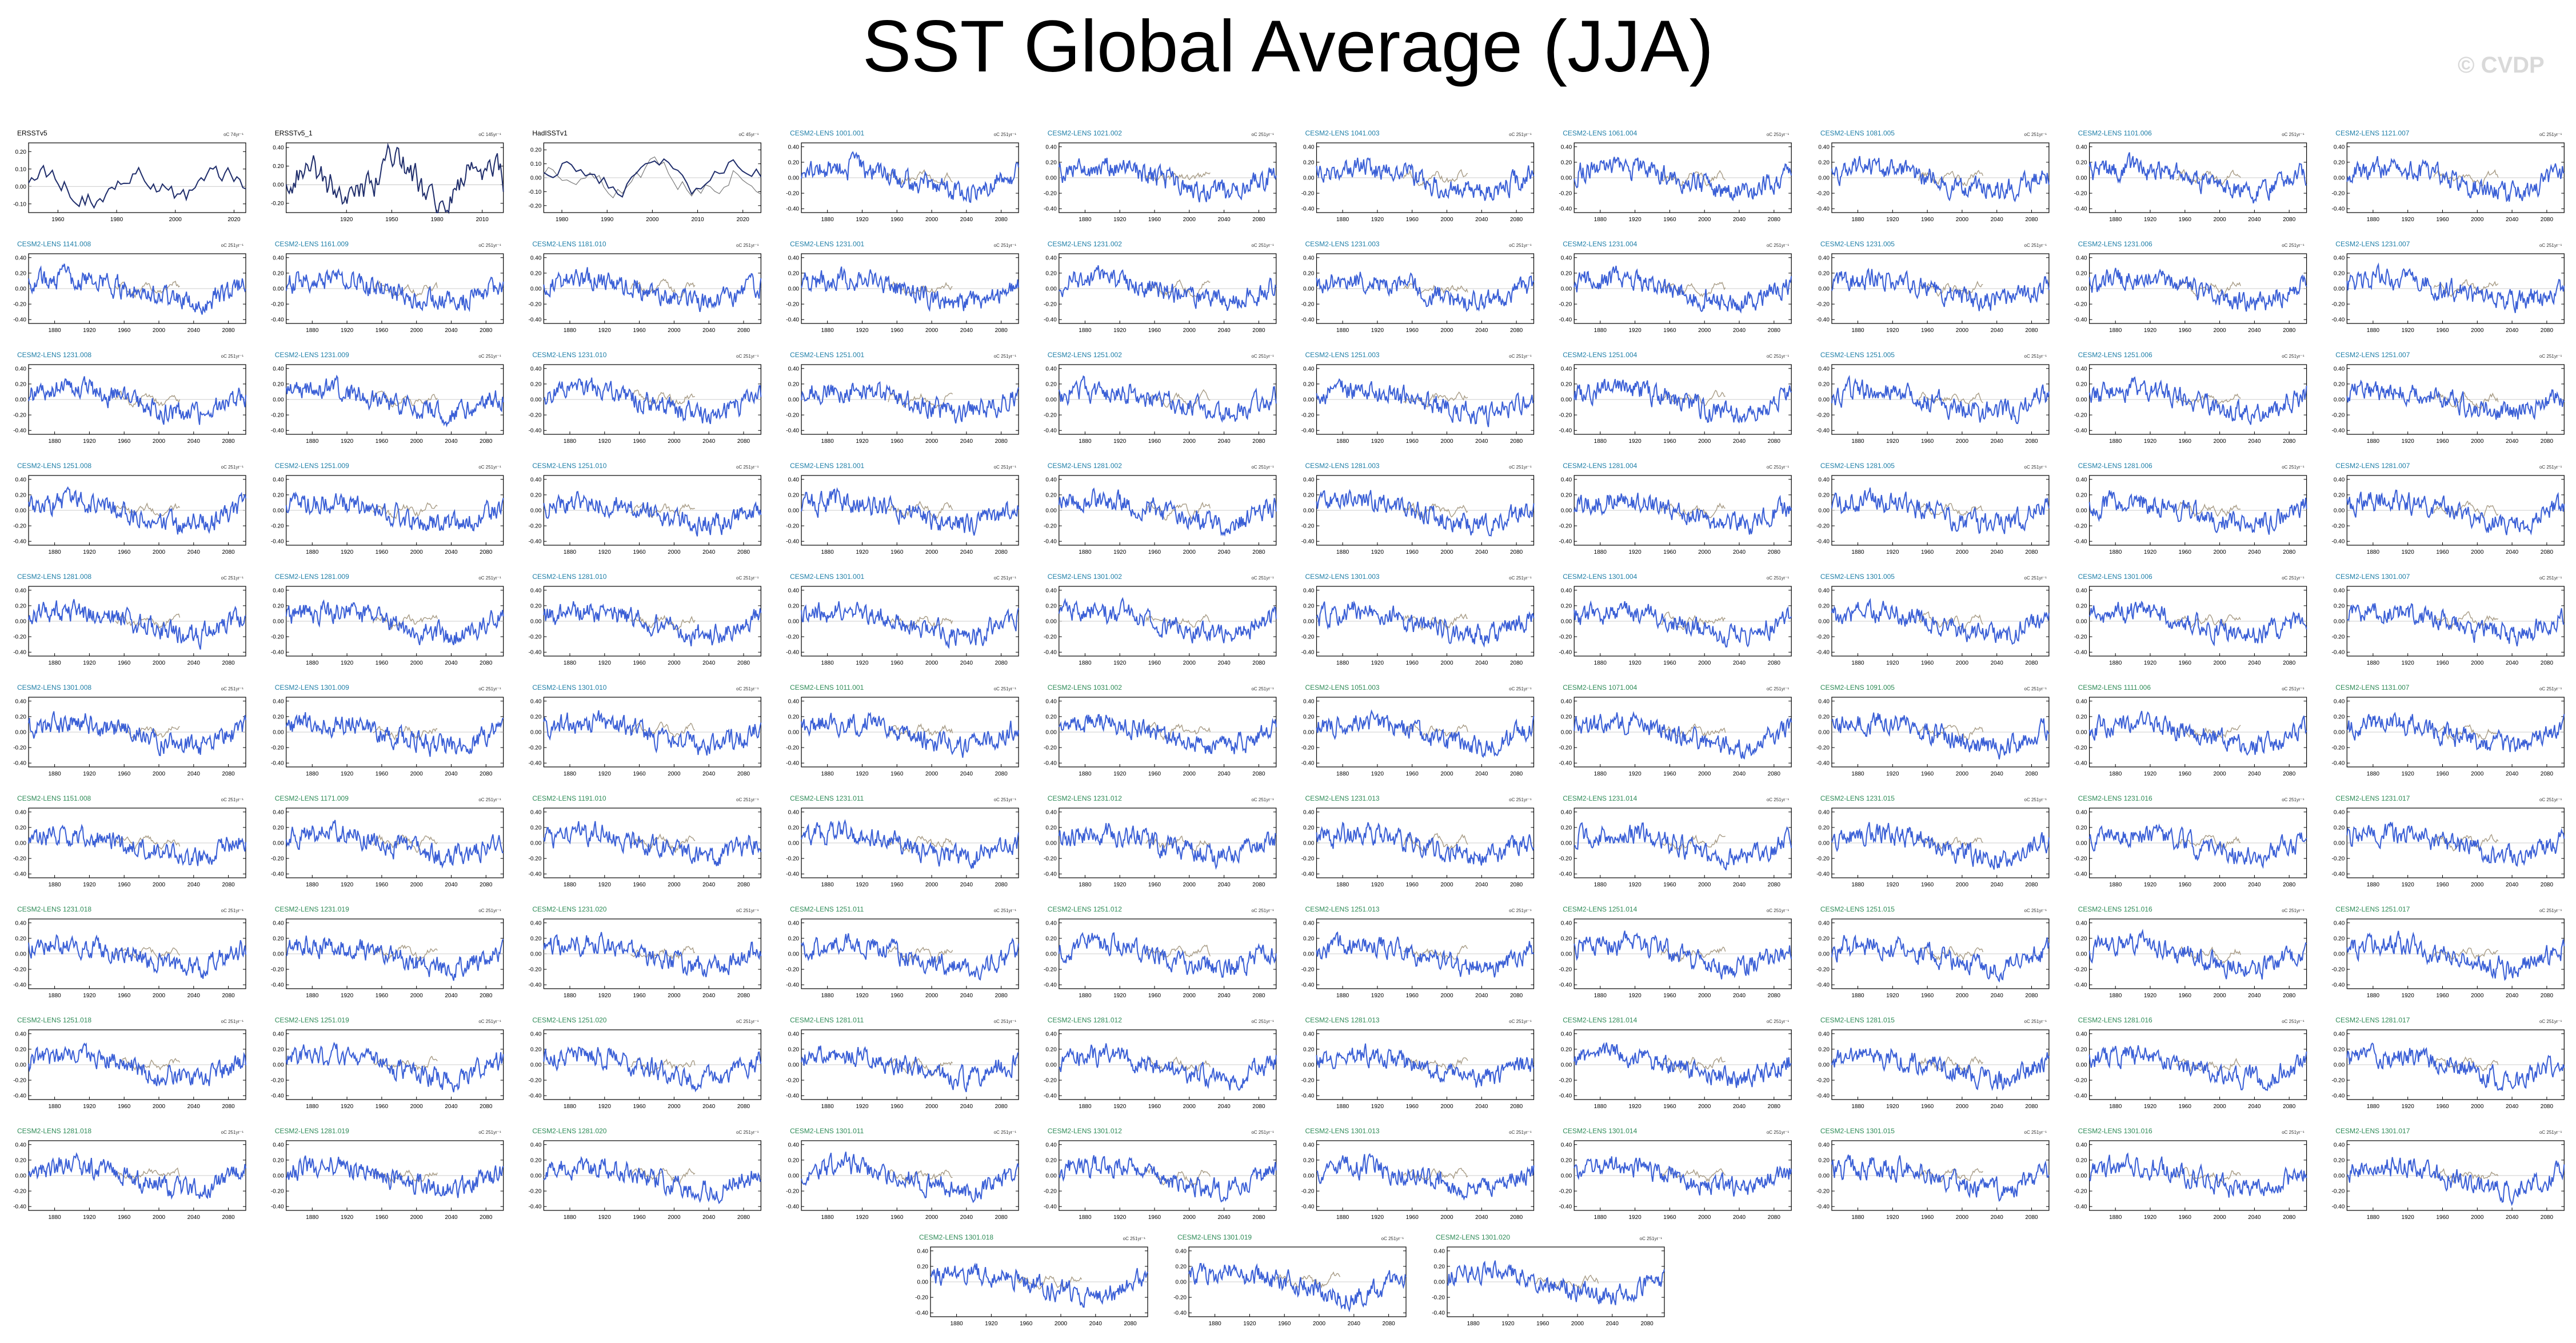  Describe the element at coordinates (2372, 244) in the screenshot. I see `panel-title: CESM2-LENS 1231.007` at that location.